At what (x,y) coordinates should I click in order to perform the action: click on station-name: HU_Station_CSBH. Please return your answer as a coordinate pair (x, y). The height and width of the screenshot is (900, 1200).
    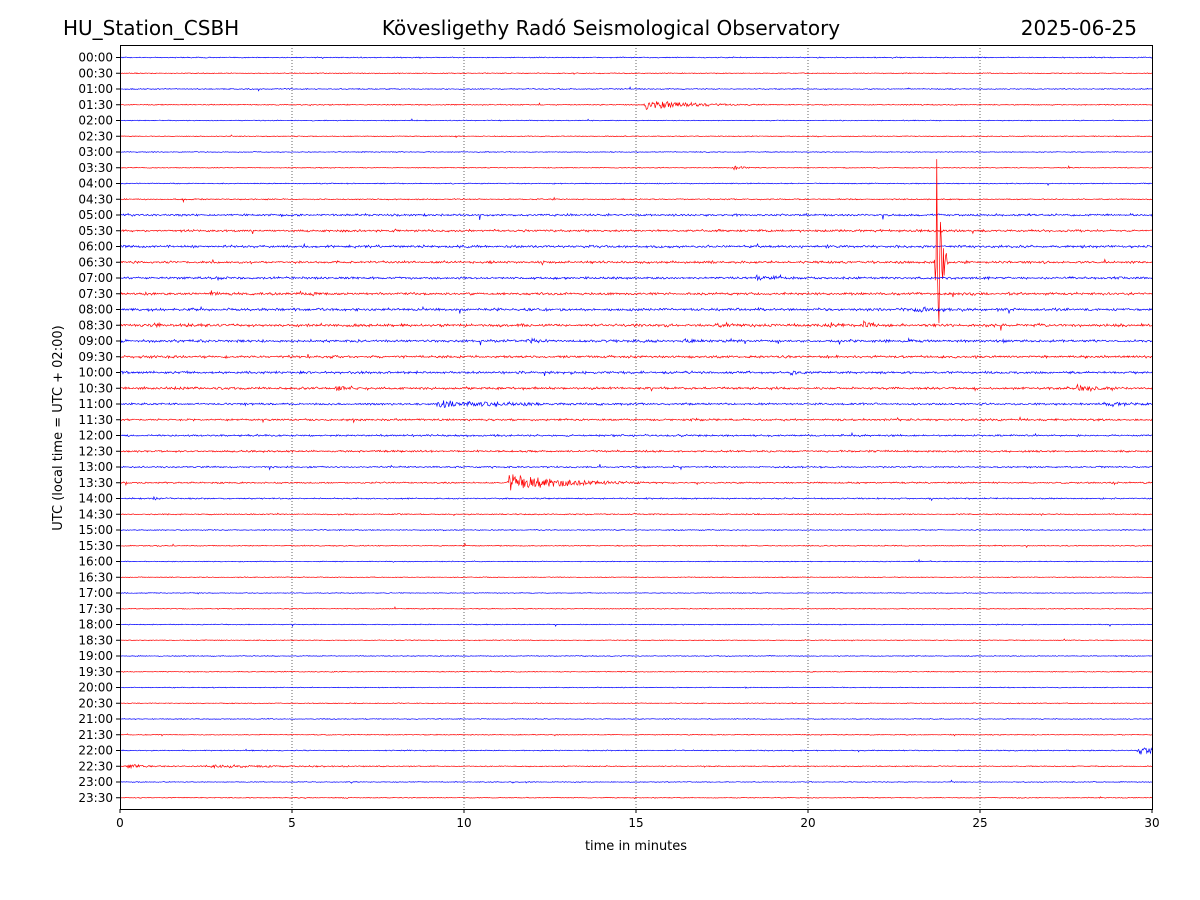
    Looking at the image, I should click on (151, 28).